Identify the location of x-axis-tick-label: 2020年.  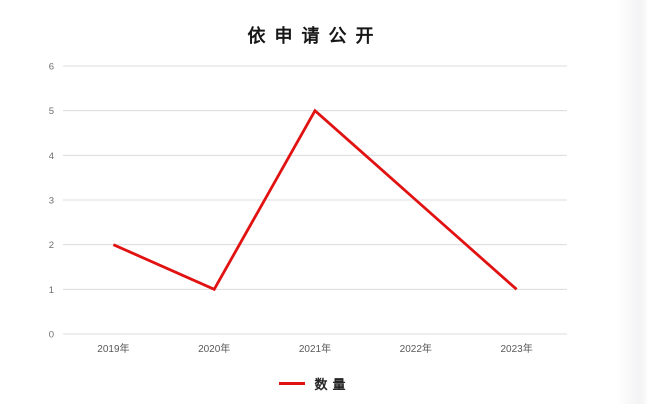
(214, 348).